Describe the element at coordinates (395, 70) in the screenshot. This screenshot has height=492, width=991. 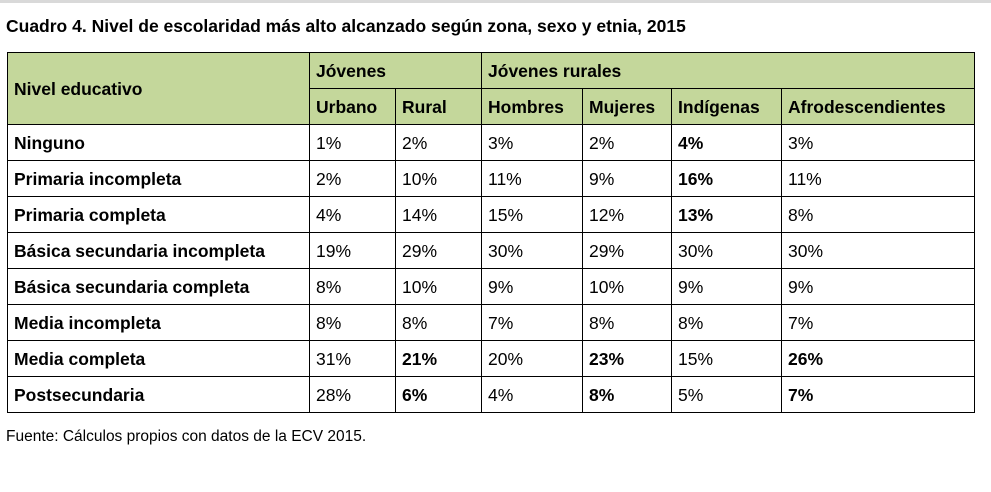
I see `header-group-jovenes: Jóvenes` at that location.